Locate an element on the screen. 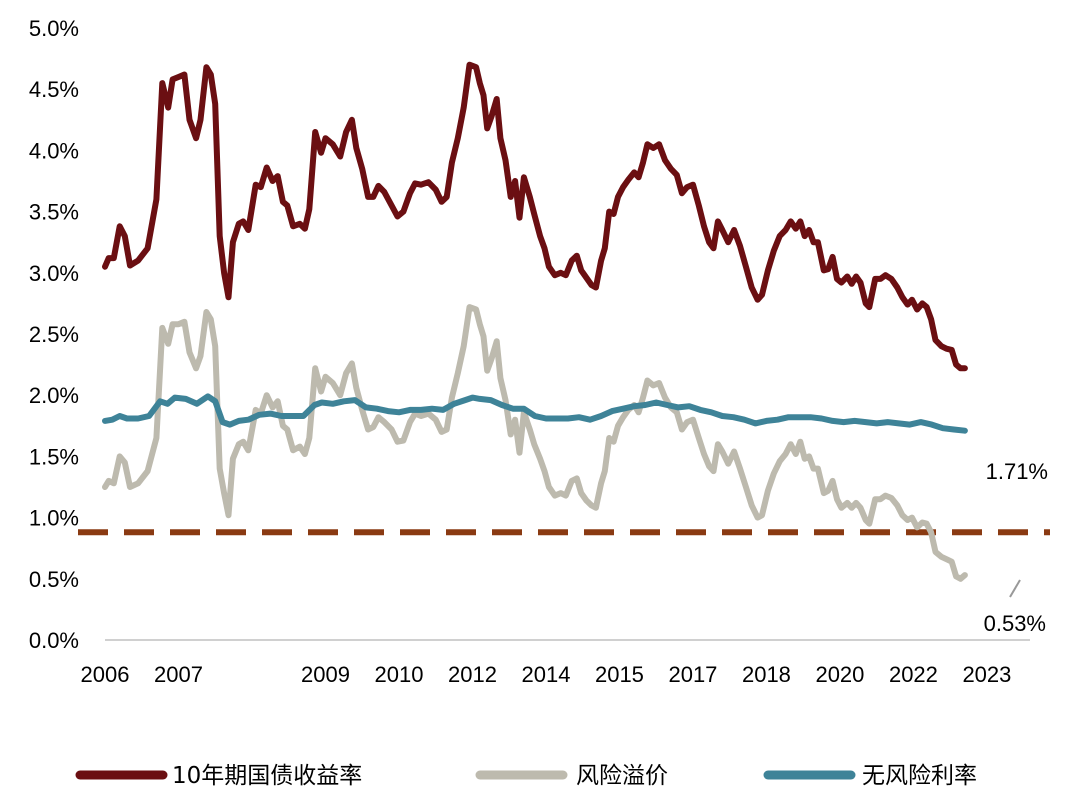  x-tick-label: 2018 is located at coordinates (766, 674).